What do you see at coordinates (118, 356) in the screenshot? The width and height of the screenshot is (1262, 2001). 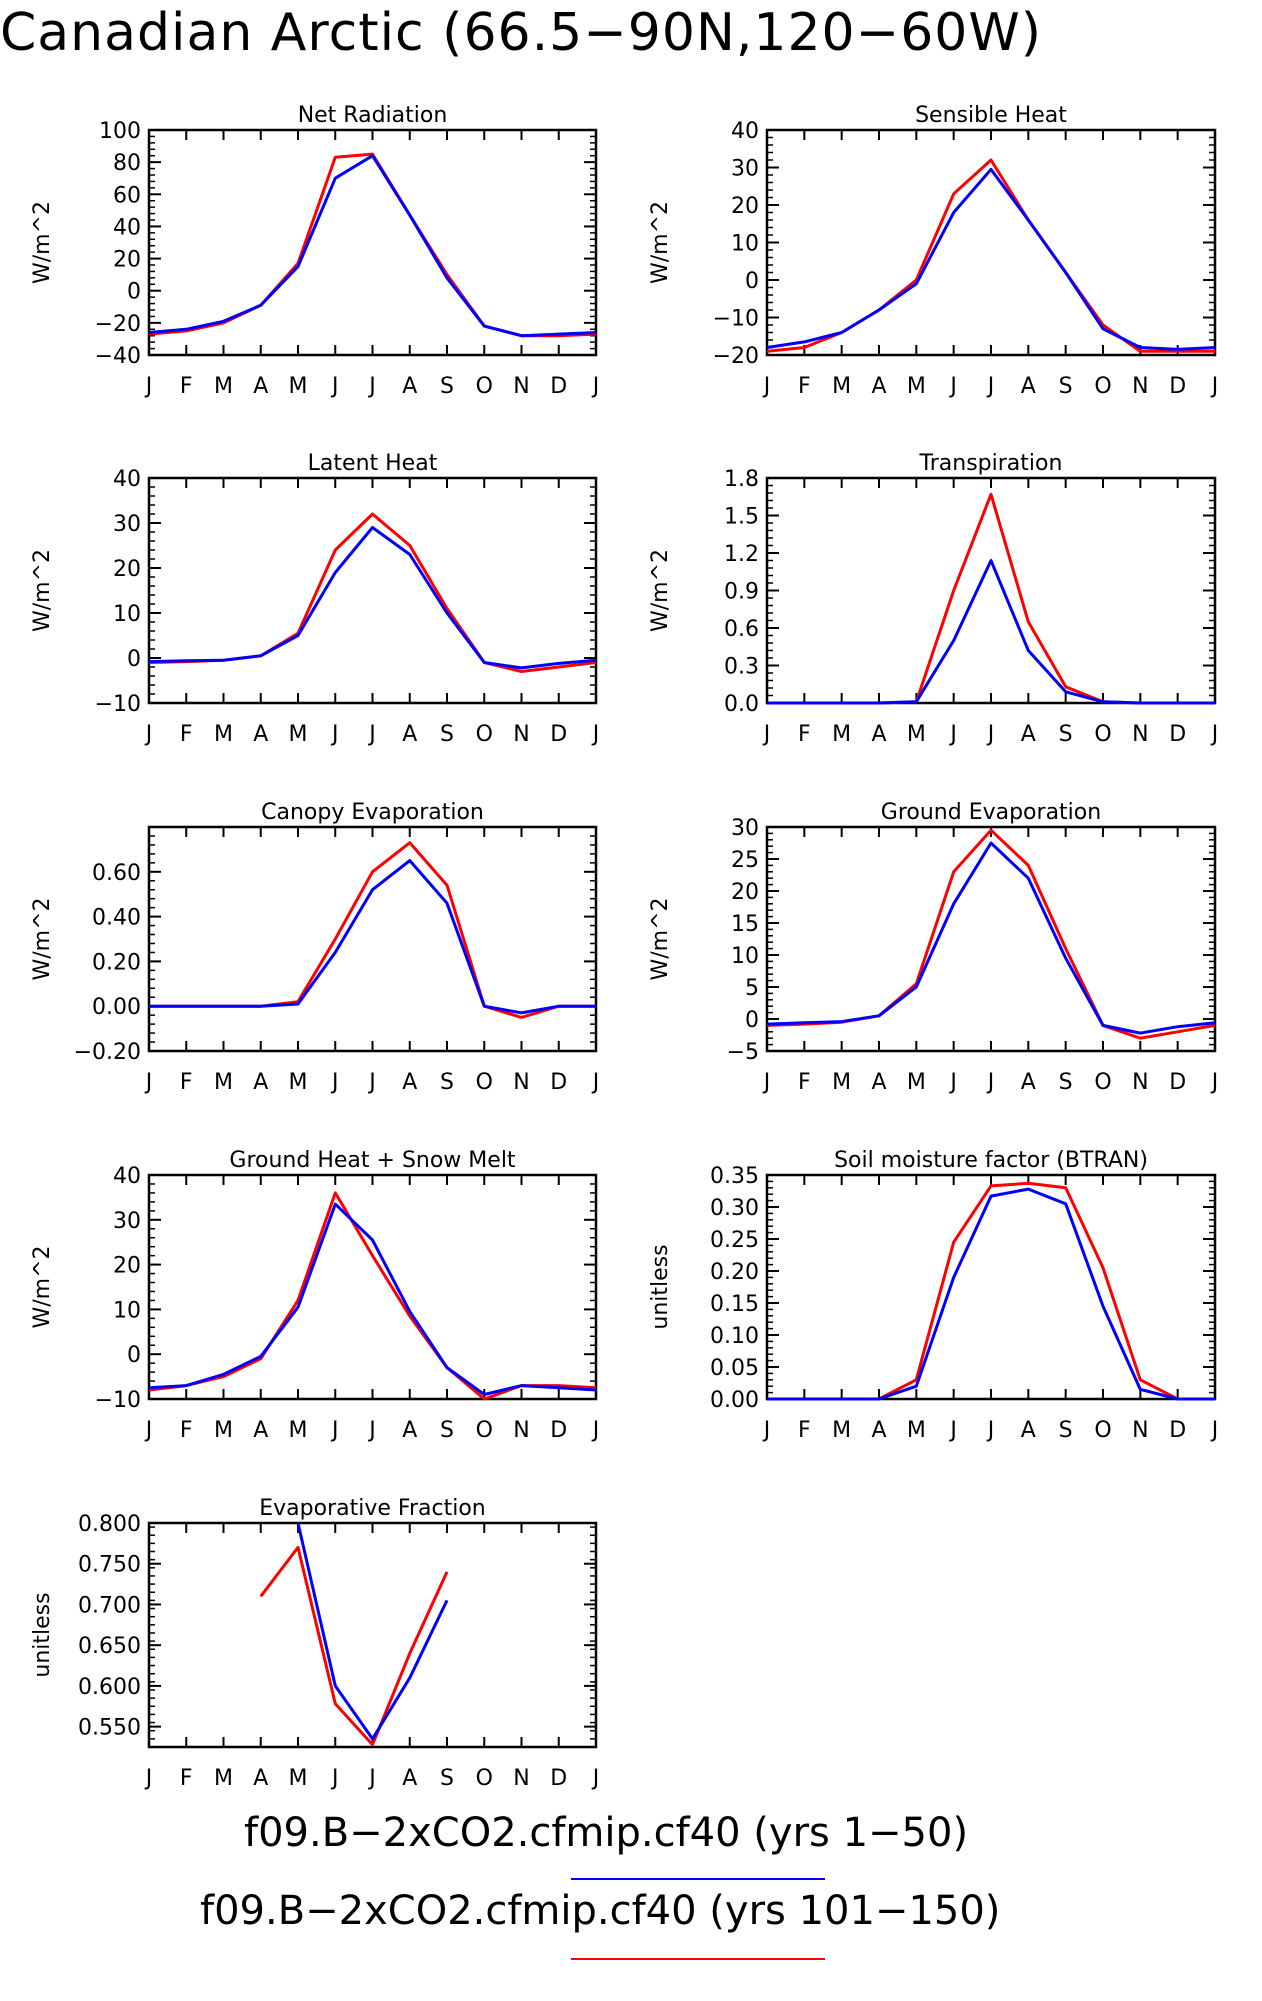 I see `y-tick-label: −40` at bounding box center [118, 356].